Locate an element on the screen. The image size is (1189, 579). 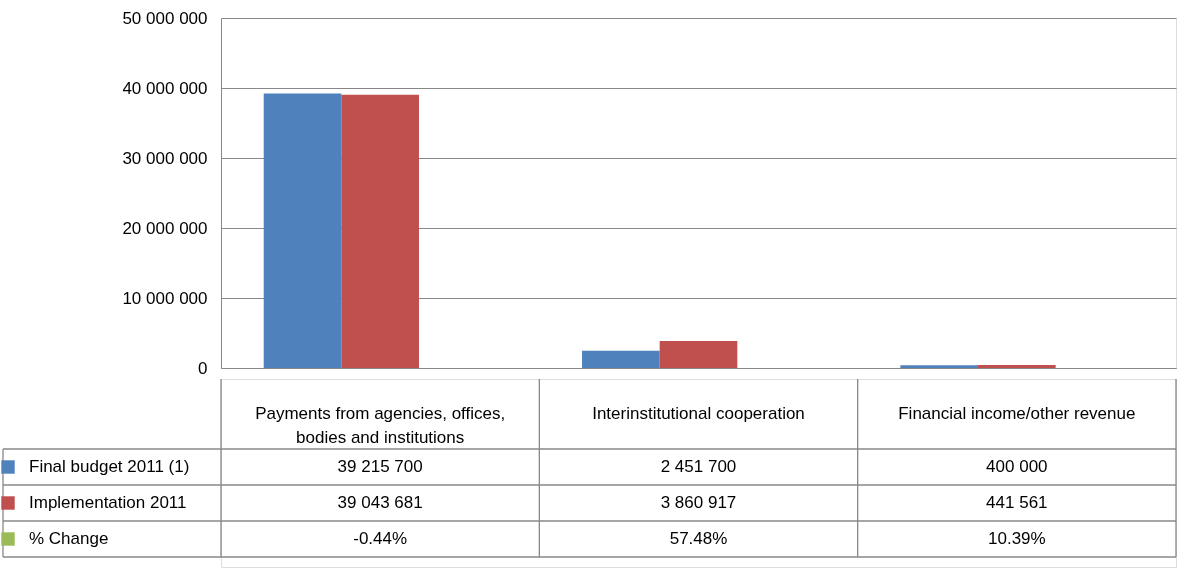
data-label: 39 043 681 is located at coordinates (380, 502).